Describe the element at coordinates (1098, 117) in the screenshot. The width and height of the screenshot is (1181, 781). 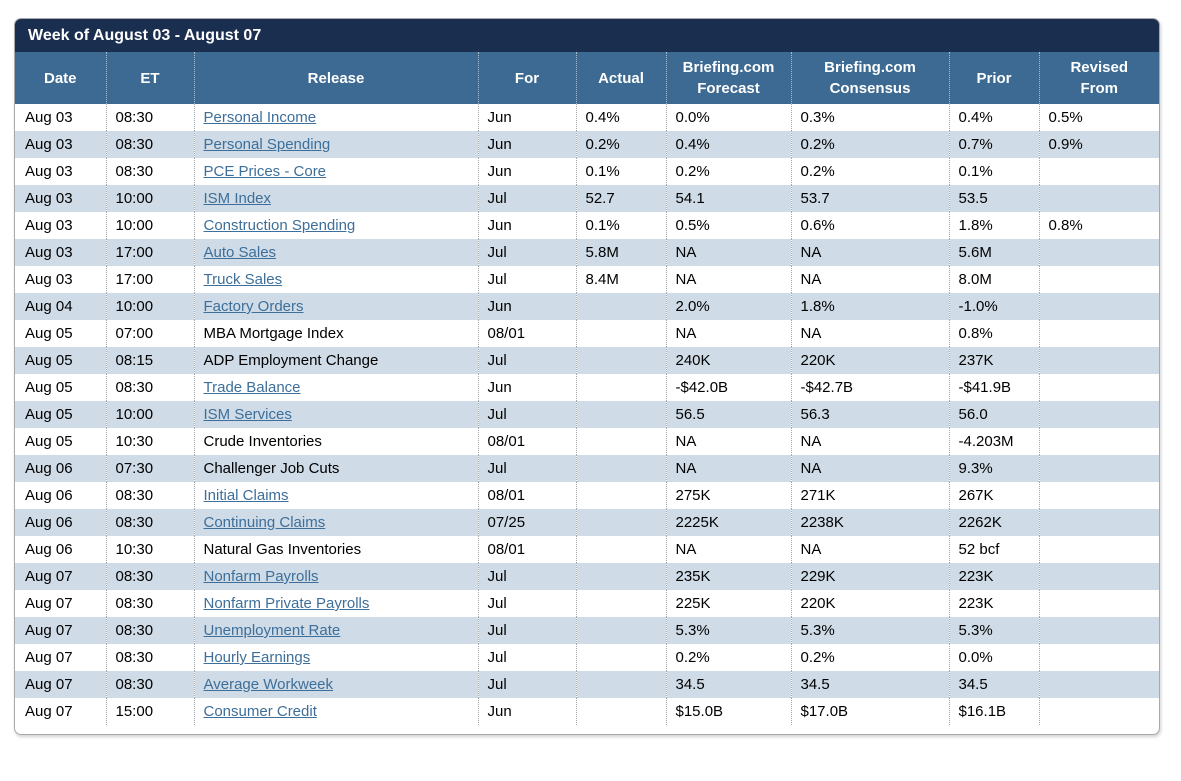
I see `cell-revised: 0.5%` at that location.